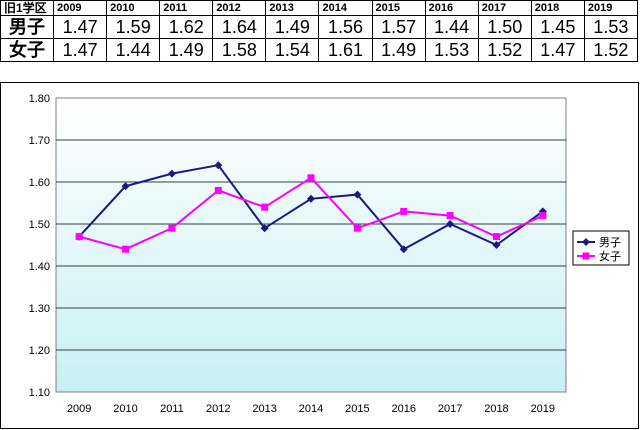 The width and height of the screenshot is (640, 430). Describe the element at coordinates (345, 50) in the screenshot. I see `table-cell: 1.61` at that location.